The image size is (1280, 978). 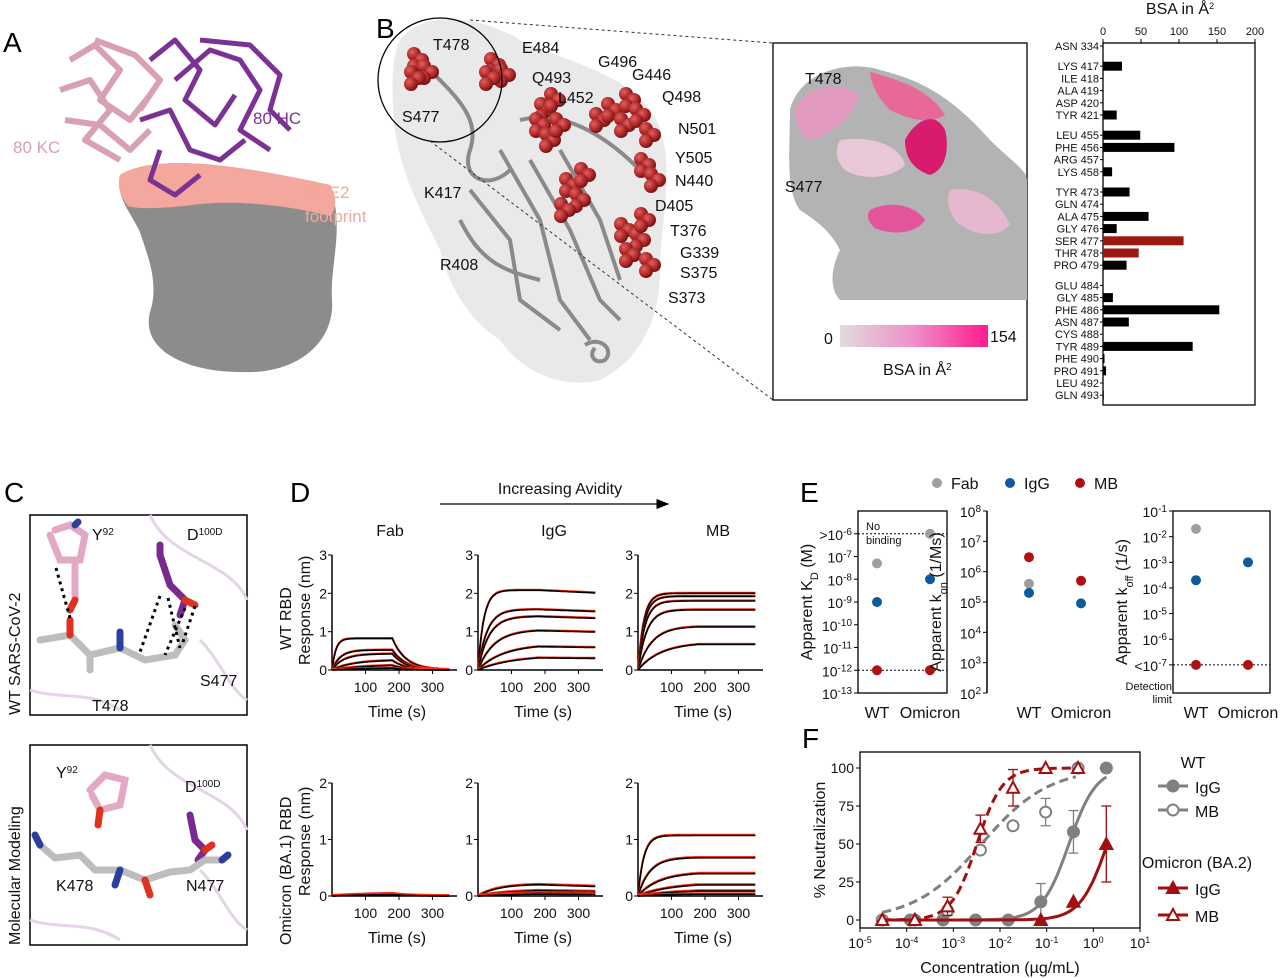 I want to click on y-tick-label: 10⁻⁶, so click(x=1155, y=640).